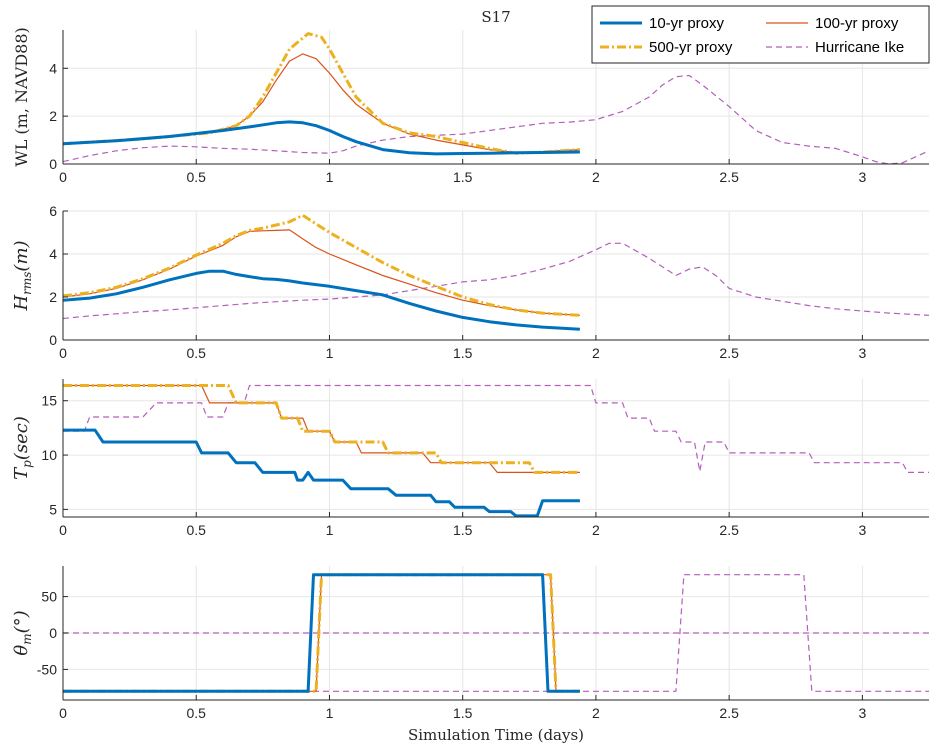 Image resolution: width=931 pixels, height=753 pixels. What do you see at coordinates (21, 473) in the screenshot?
I see `y-axis-label-base: T` at bounding box center [21, 473].